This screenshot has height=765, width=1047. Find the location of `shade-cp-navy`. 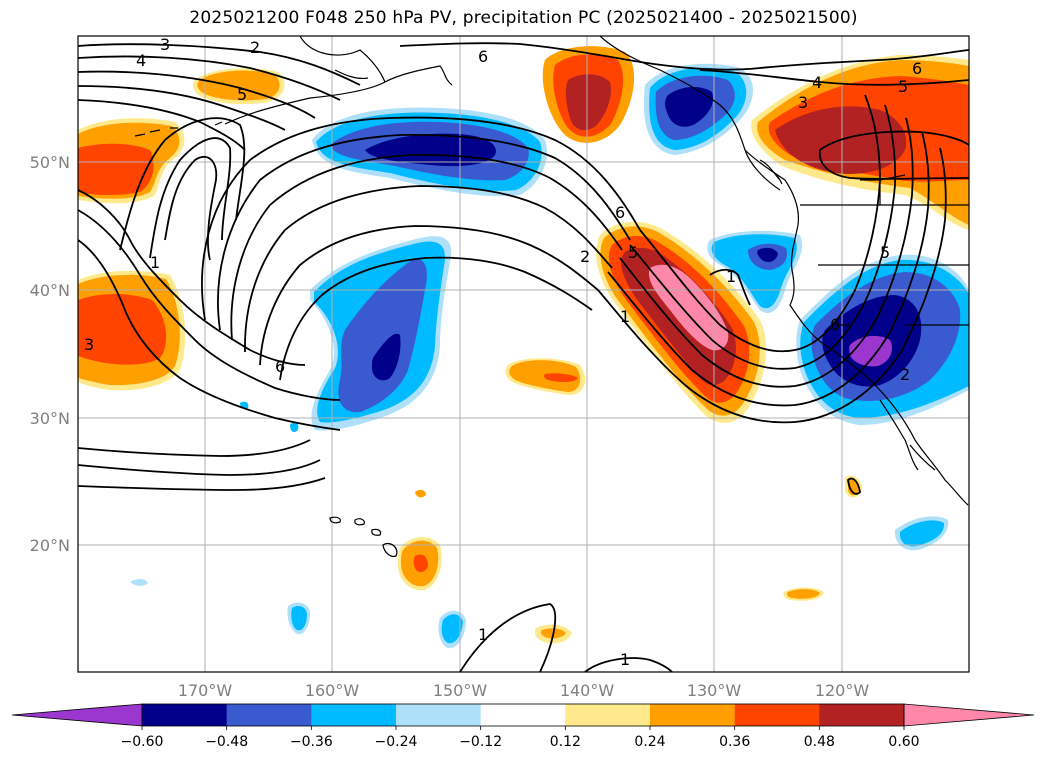

shade-cp-navy is located at coordinates (386, 357).